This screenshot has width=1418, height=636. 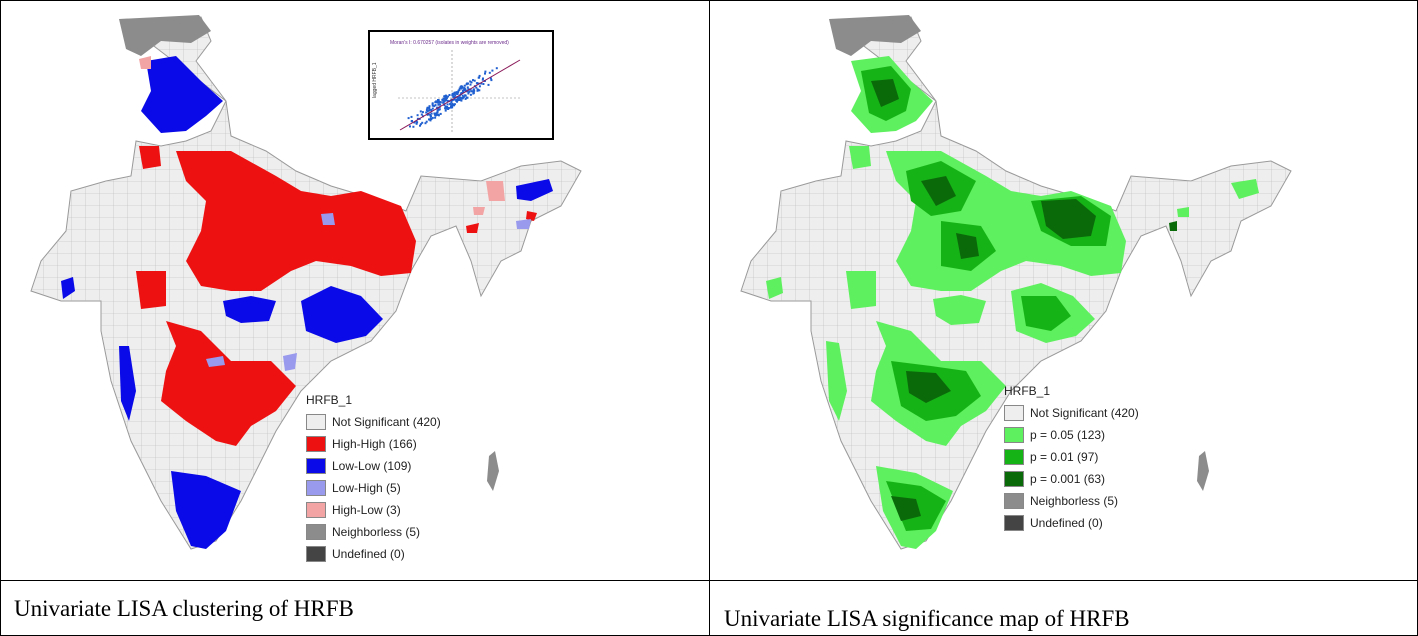 What do you see at coordinates (1071, 435) in the screenshot?
I see `significance-legend-item: p = 0.05 (123)` at bounding box center [1071, 435].